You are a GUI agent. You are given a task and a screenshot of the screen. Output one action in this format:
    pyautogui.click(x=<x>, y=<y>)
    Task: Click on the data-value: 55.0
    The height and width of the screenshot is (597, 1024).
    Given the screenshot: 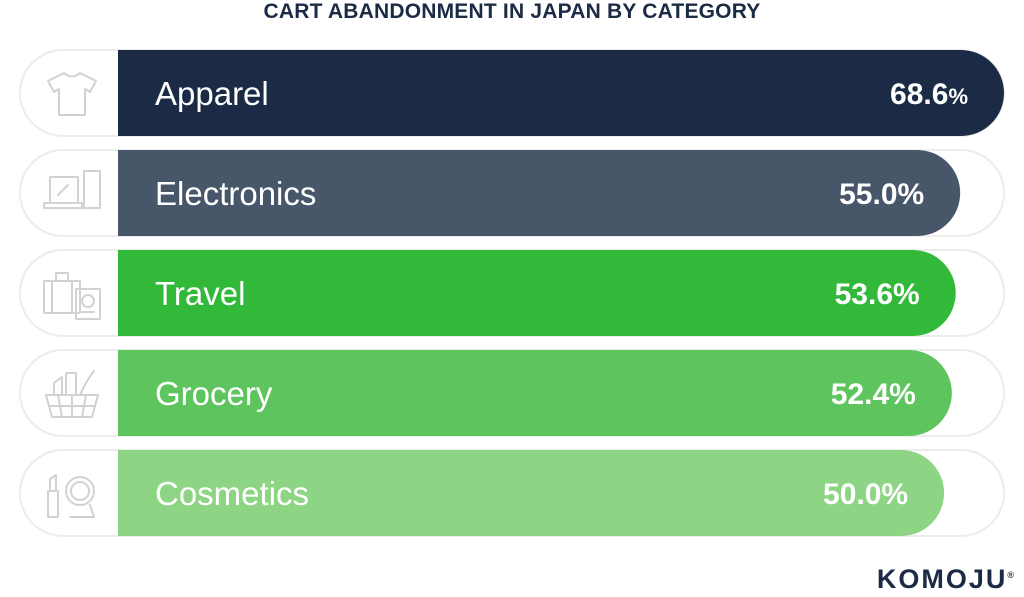 What is the action you would take?
    pyautogui.click(x=868, y=194)
    